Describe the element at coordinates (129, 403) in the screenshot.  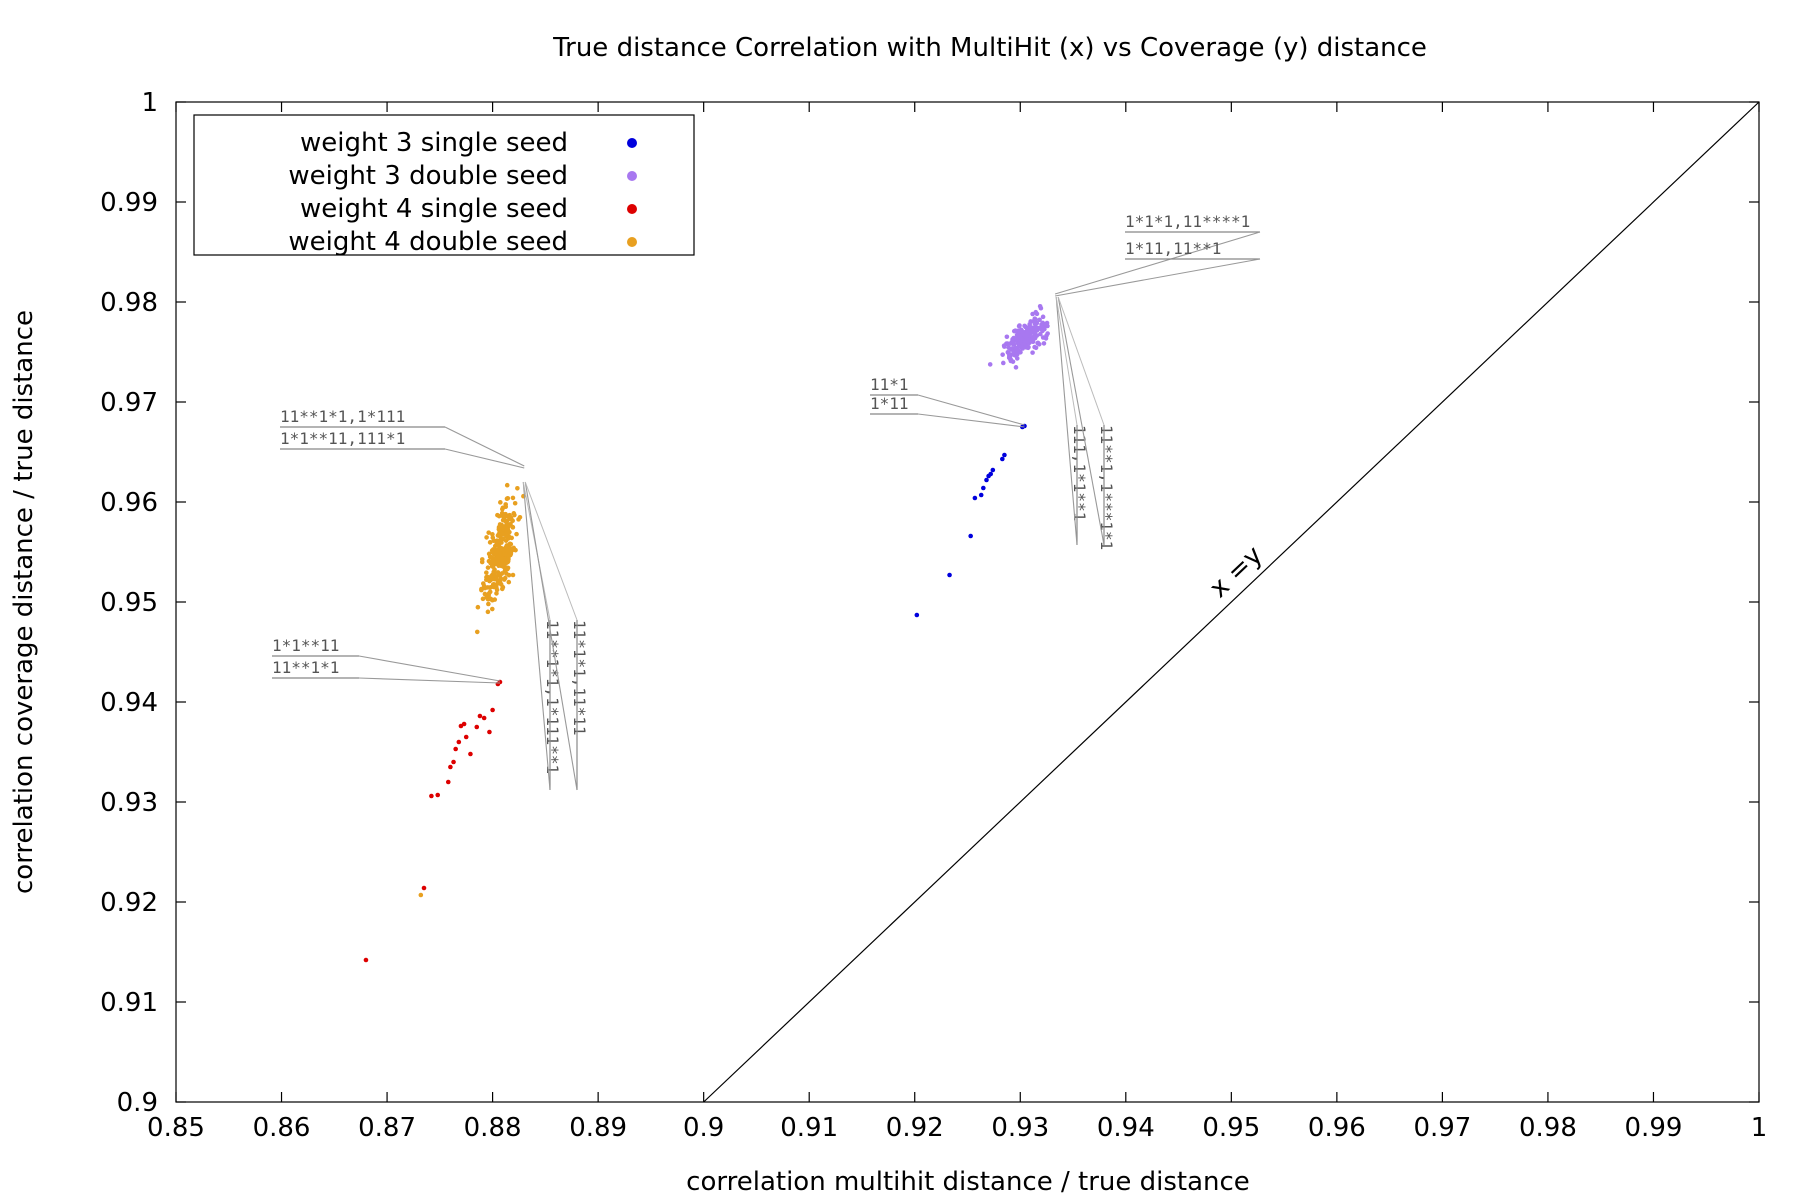
I see `y-tick-label: 0.97` at that location.